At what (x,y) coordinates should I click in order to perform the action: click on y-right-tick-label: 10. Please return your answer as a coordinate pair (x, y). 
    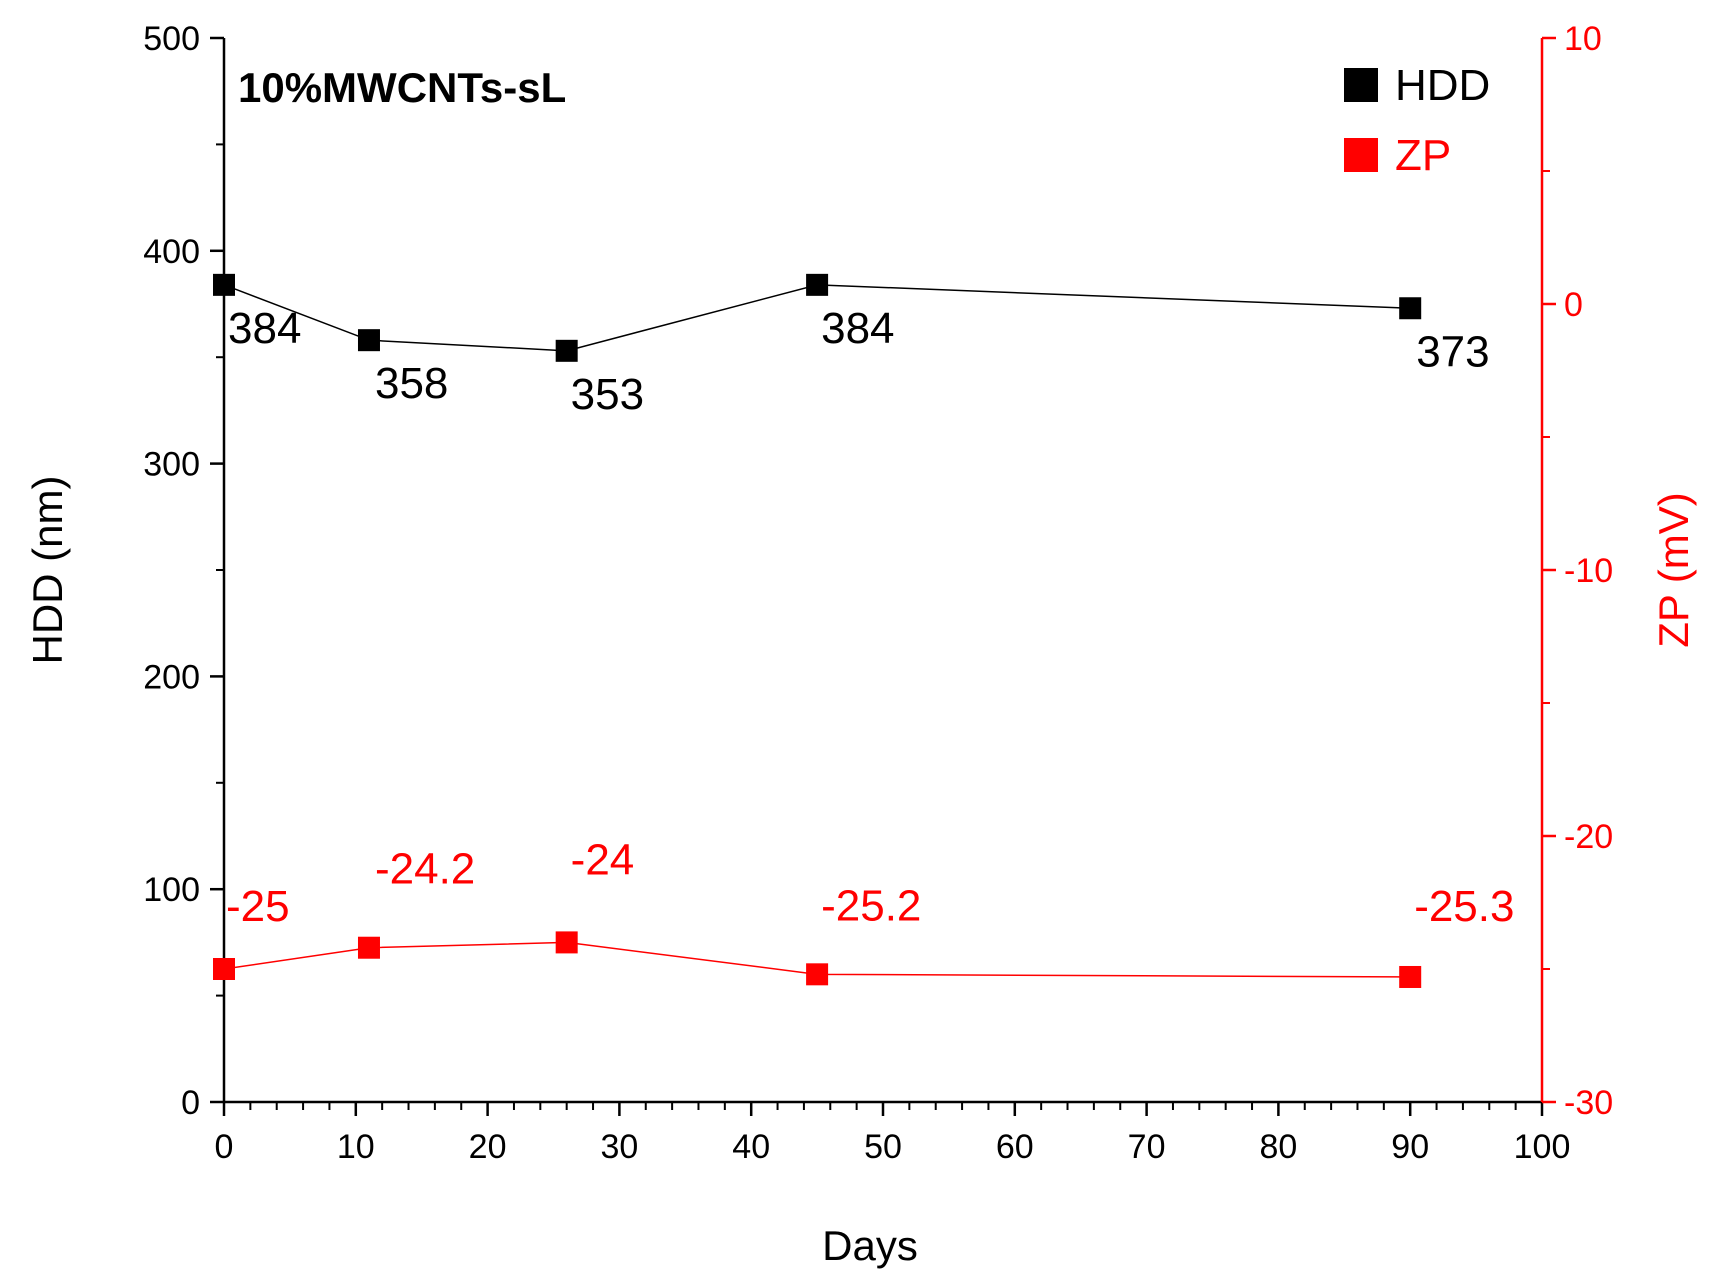
    Looking at the image, I should click on (1583, 39).